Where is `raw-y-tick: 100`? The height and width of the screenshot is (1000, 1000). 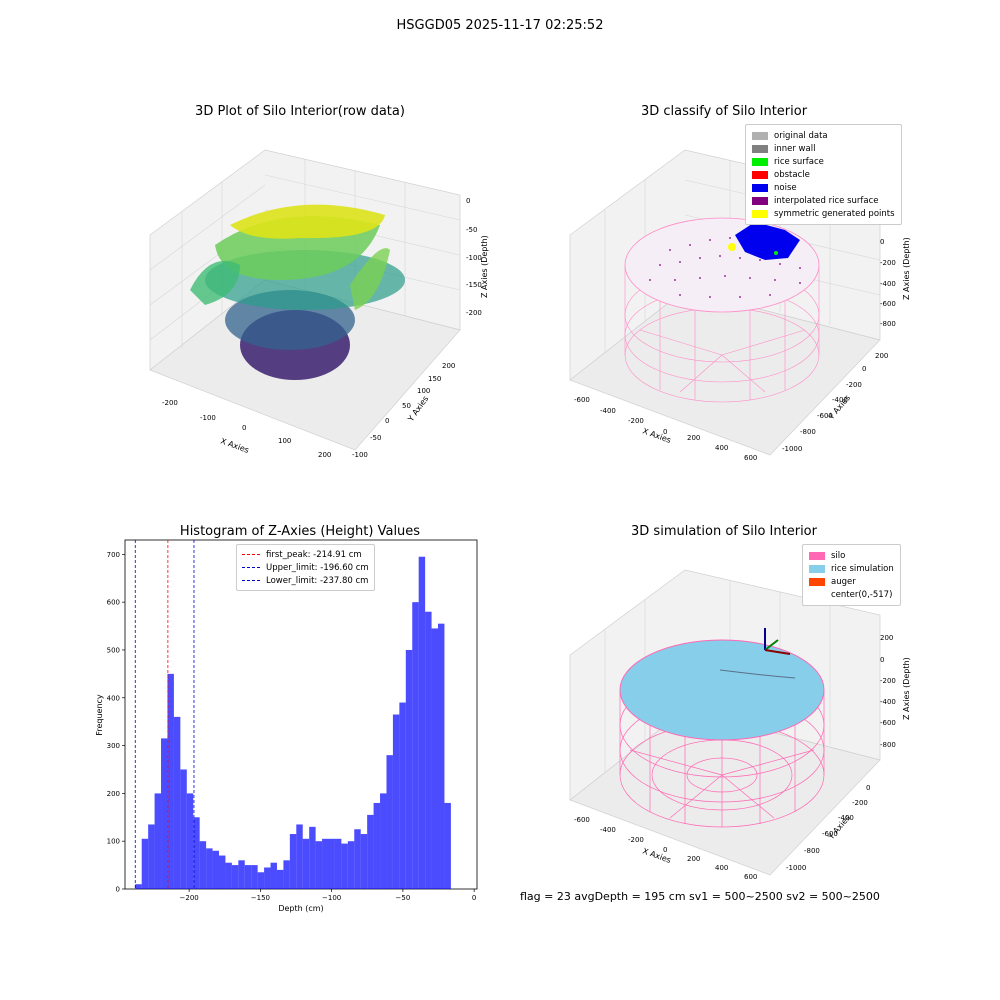 raw-y-tick: 100 is located at coordinates (423, 391).